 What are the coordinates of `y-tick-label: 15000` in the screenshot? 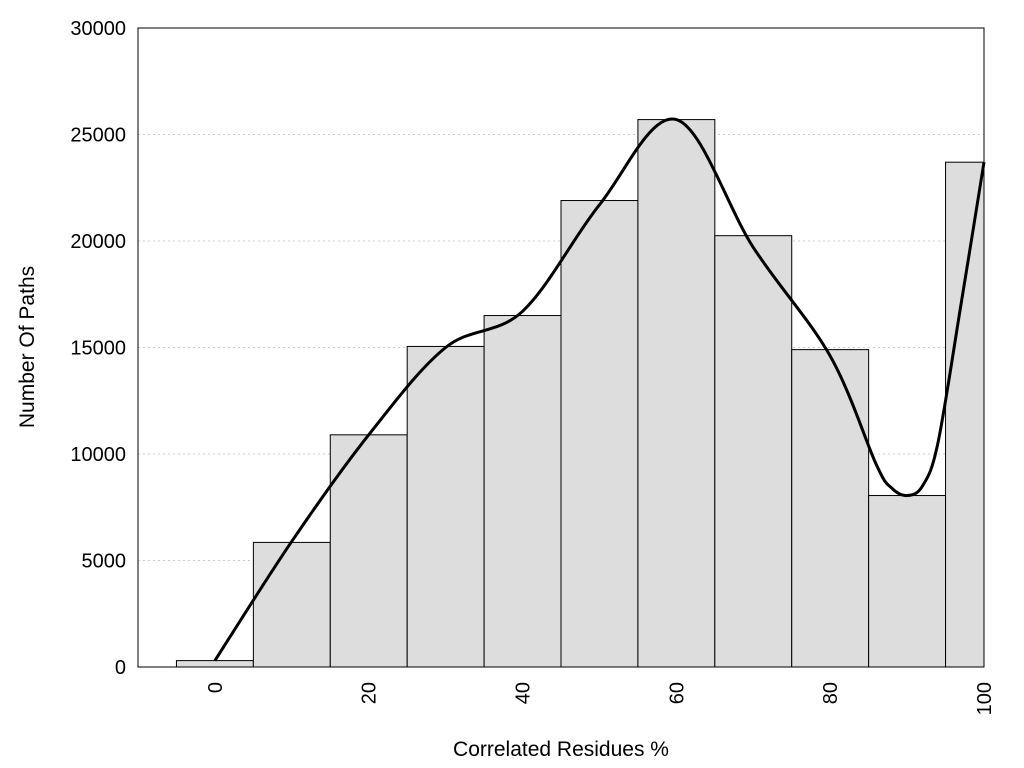 It's located at (98, 349).